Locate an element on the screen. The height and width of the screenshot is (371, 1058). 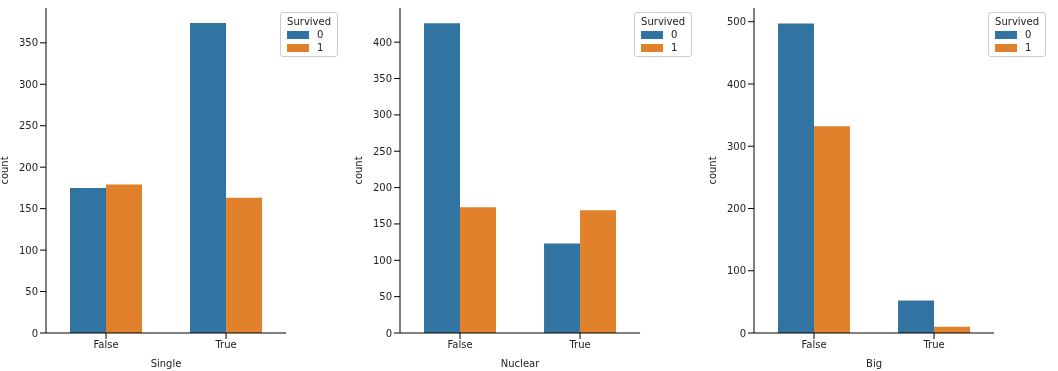
x-axis-title: Single is located at coordinates (166, 363).